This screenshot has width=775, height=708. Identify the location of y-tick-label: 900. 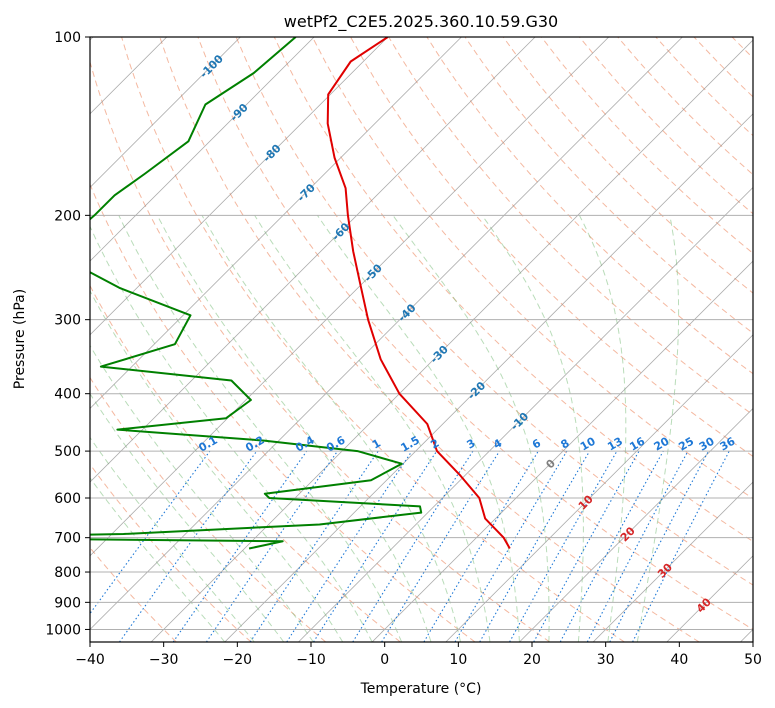
(67, 603).